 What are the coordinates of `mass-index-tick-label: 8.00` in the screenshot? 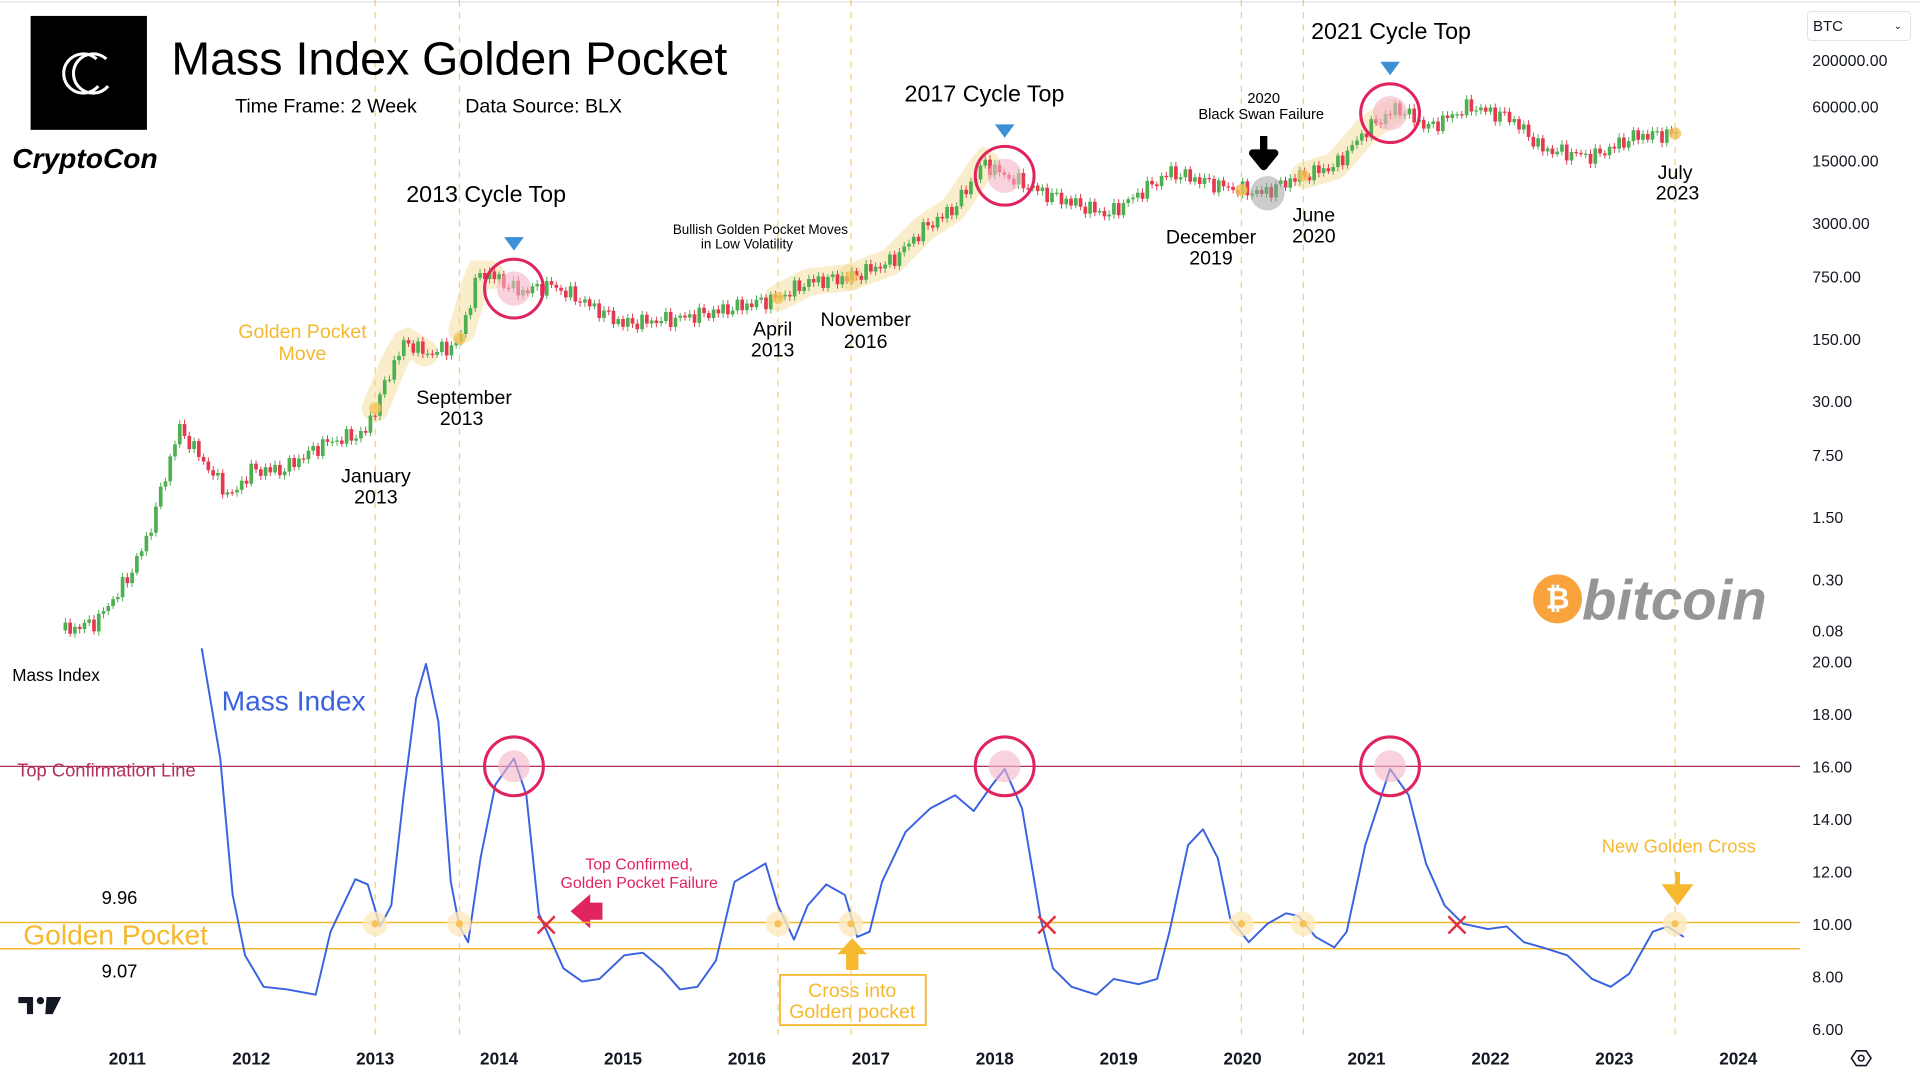 It's located at (1827, 977).